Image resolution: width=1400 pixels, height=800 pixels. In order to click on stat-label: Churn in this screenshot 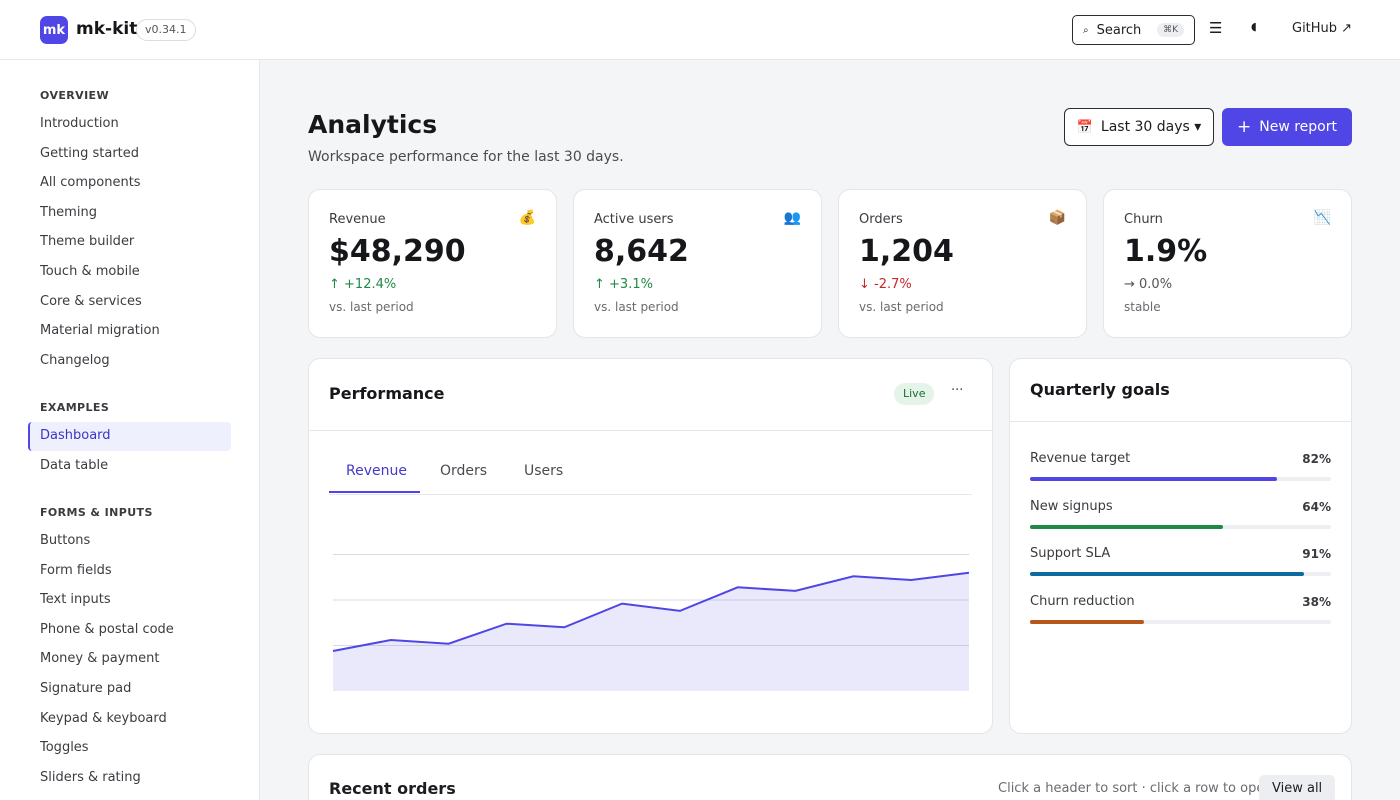, I will do `click(1143, 219)`.